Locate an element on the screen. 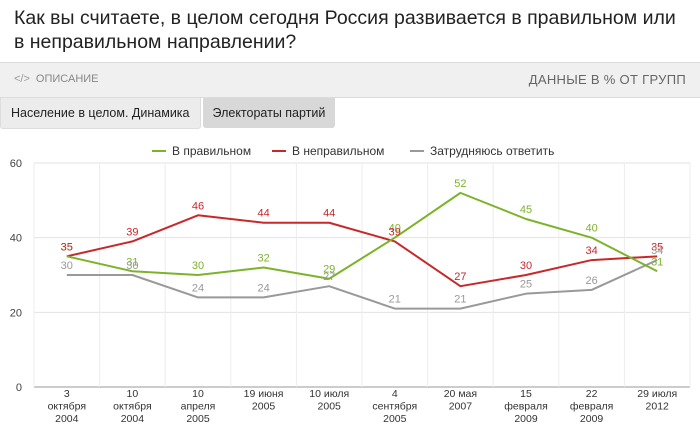  x-tick-label: 29 июля 2012 is located at coordinates (657, 400).